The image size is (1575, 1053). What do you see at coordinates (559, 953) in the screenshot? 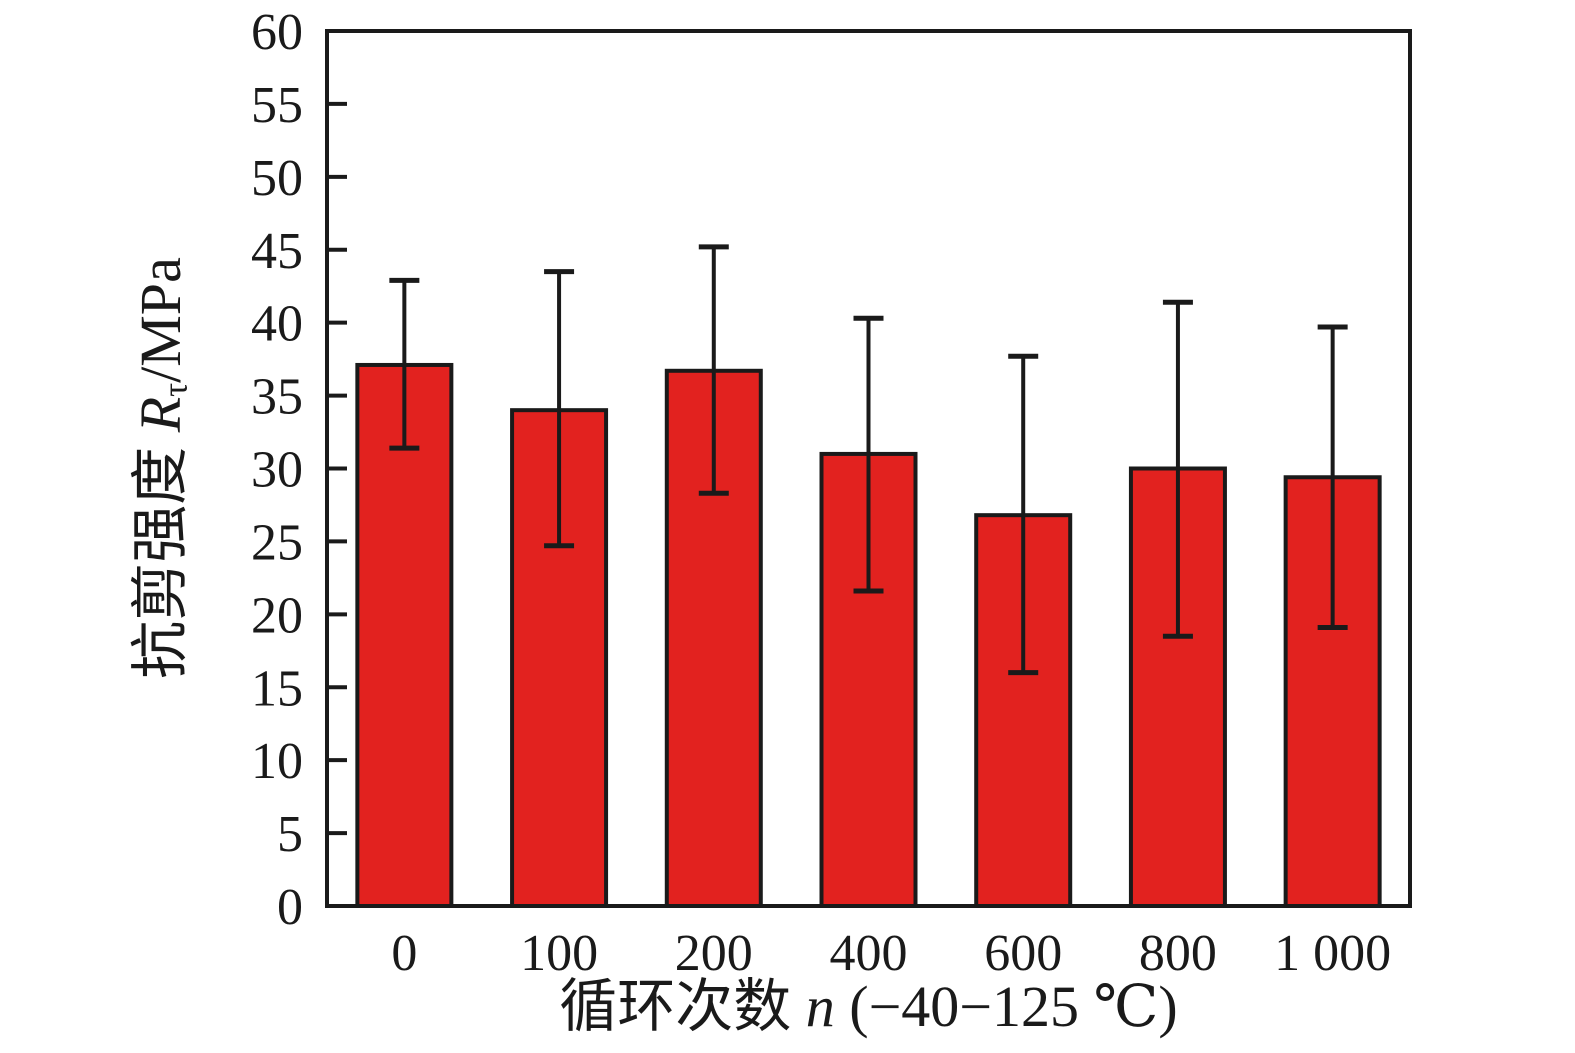
I see `x-tick-label: 100` at bounding box center [559, 953].